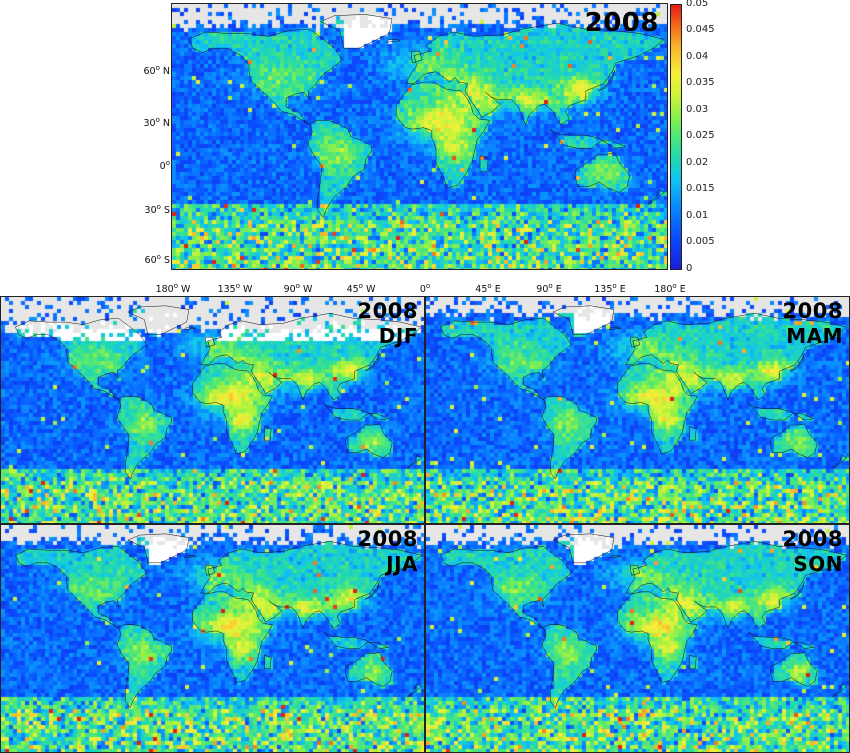 The width and height of the screenshot is (850, 753). What do you see at coordinates (610, 288) in the screenshot?
I see `lon-tick-135e: 135o E` at bounding box center [610, 288].